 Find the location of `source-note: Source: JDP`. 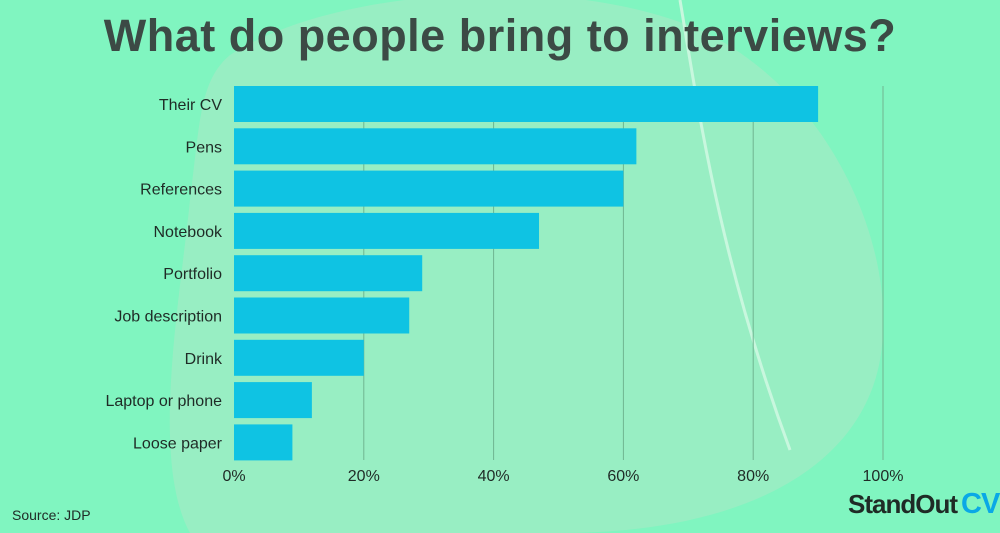

source-note: Source: JDP is located at coordinates (51, 515).